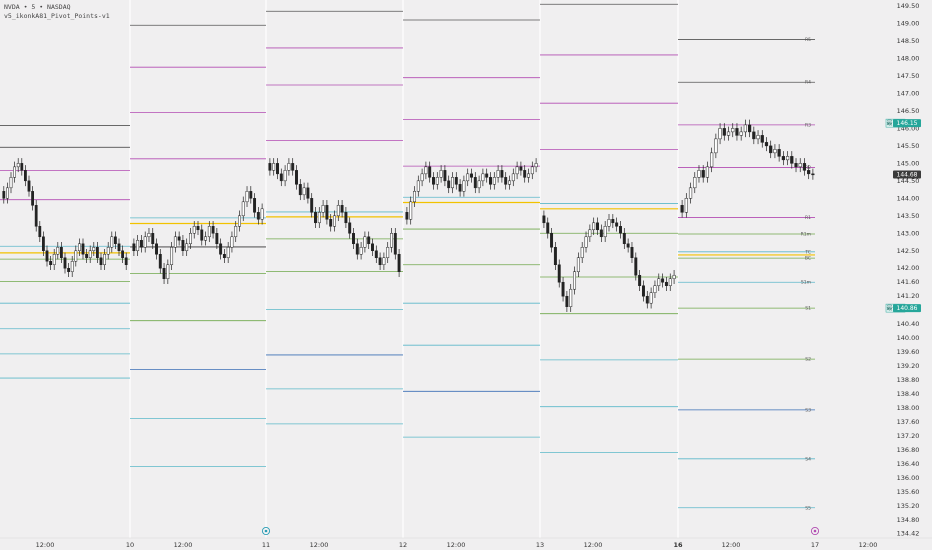 This screenshot has height=550, width=932. Describe the element at coordinates (266, 531) in the screenshot. I see `event-marker-icon` at that location.